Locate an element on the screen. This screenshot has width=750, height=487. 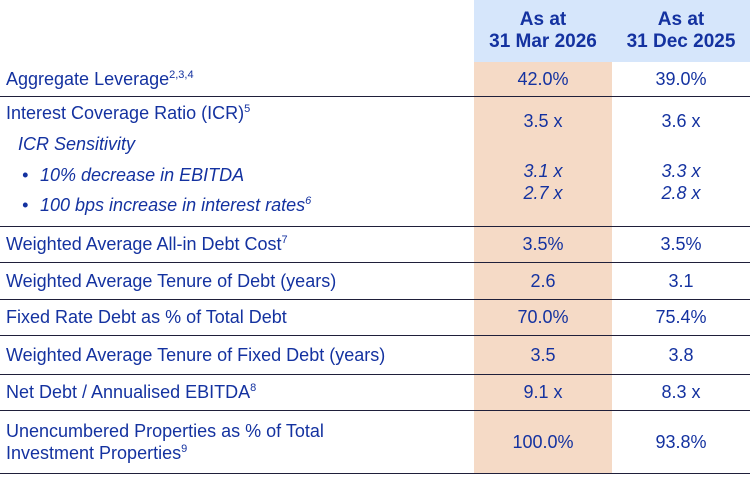
header-col-dec-2025: As at 31 Dec 2025 is located at coordinates (681, 31).